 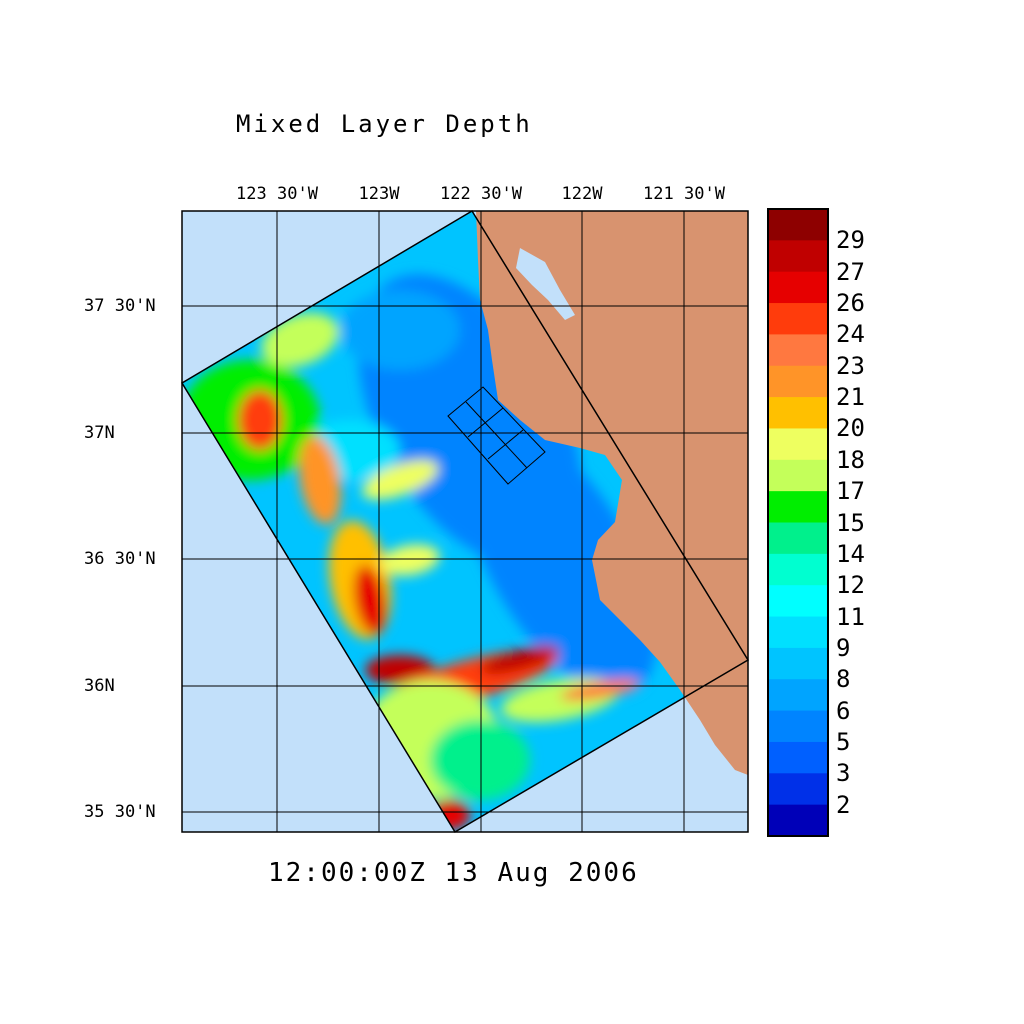 What do you see at coordinates (850, 271) in the screenshot?
I see `colorbar-label: 27` at bounding box center [850, 271].